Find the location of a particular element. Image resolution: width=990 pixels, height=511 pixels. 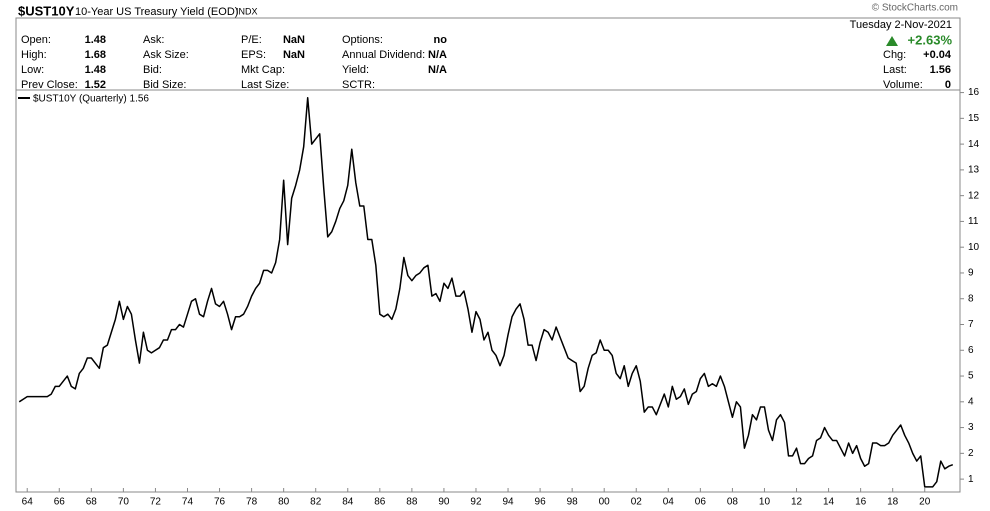

y-tick-label: 7 is located at coordinates (971, 324).